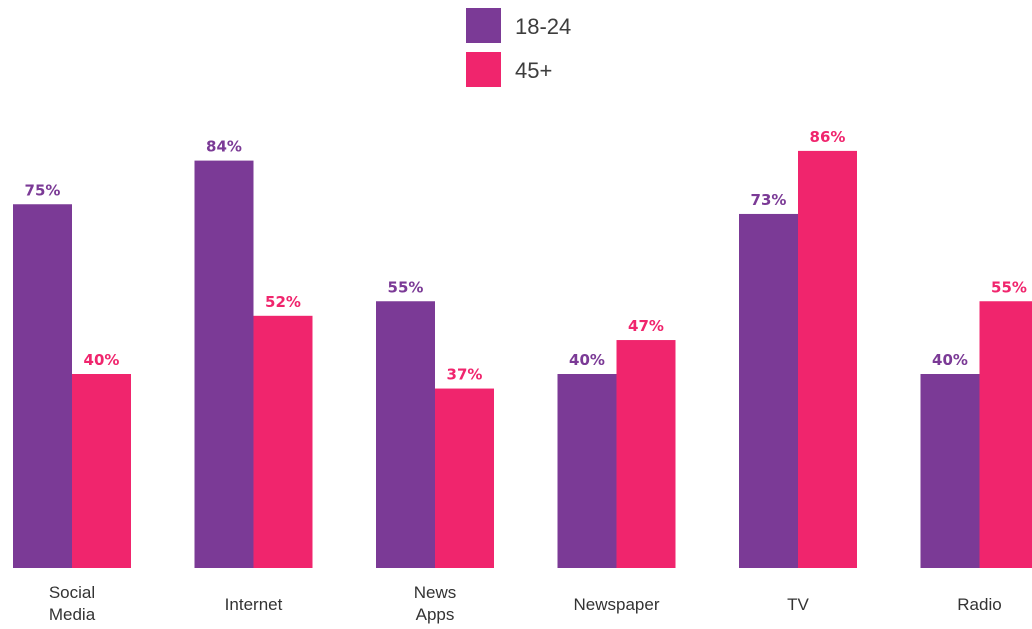  I want to click on value-label-newspaper-45: 47%, so click(646, 326).